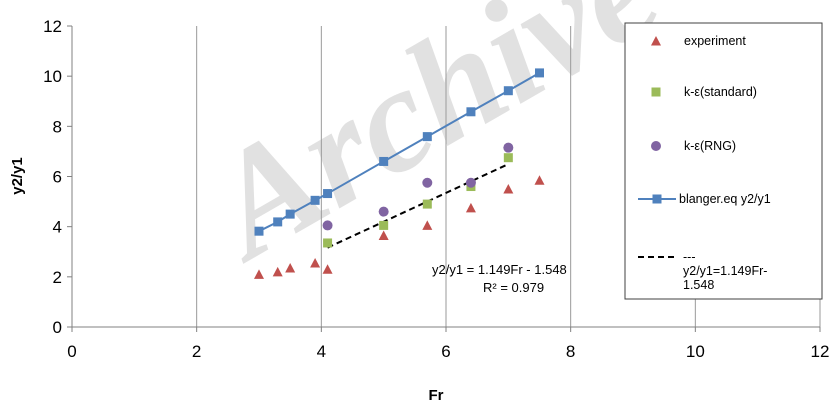 The image size is (829, 407). What do you see at coordinates (57, 277) in the screenshot?
I see `y-tick-label-2: 2` at bounding box center [57, 277].